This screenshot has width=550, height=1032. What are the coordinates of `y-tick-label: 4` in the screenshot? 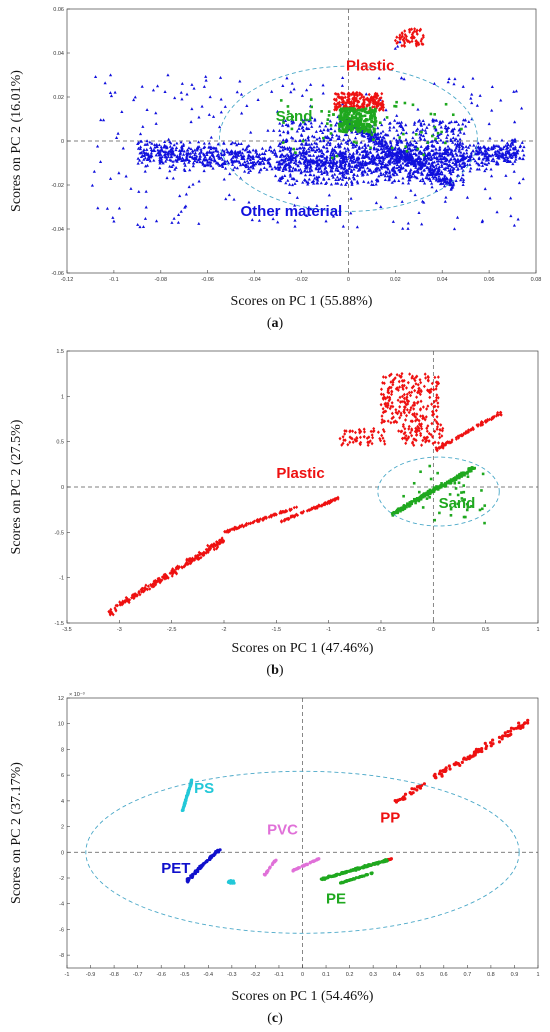 It's located at (62, 802).